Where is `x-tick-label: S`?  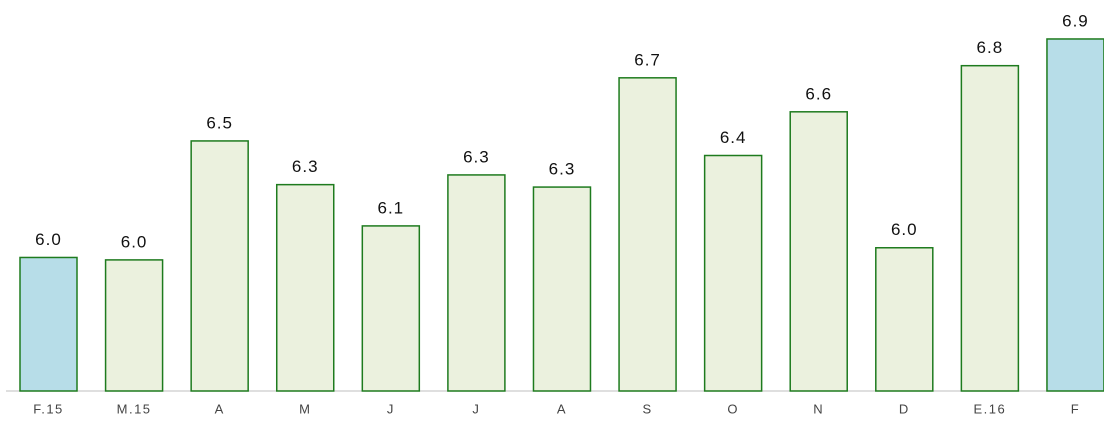
x-tick-label: S is located at coordinates (647, 408).